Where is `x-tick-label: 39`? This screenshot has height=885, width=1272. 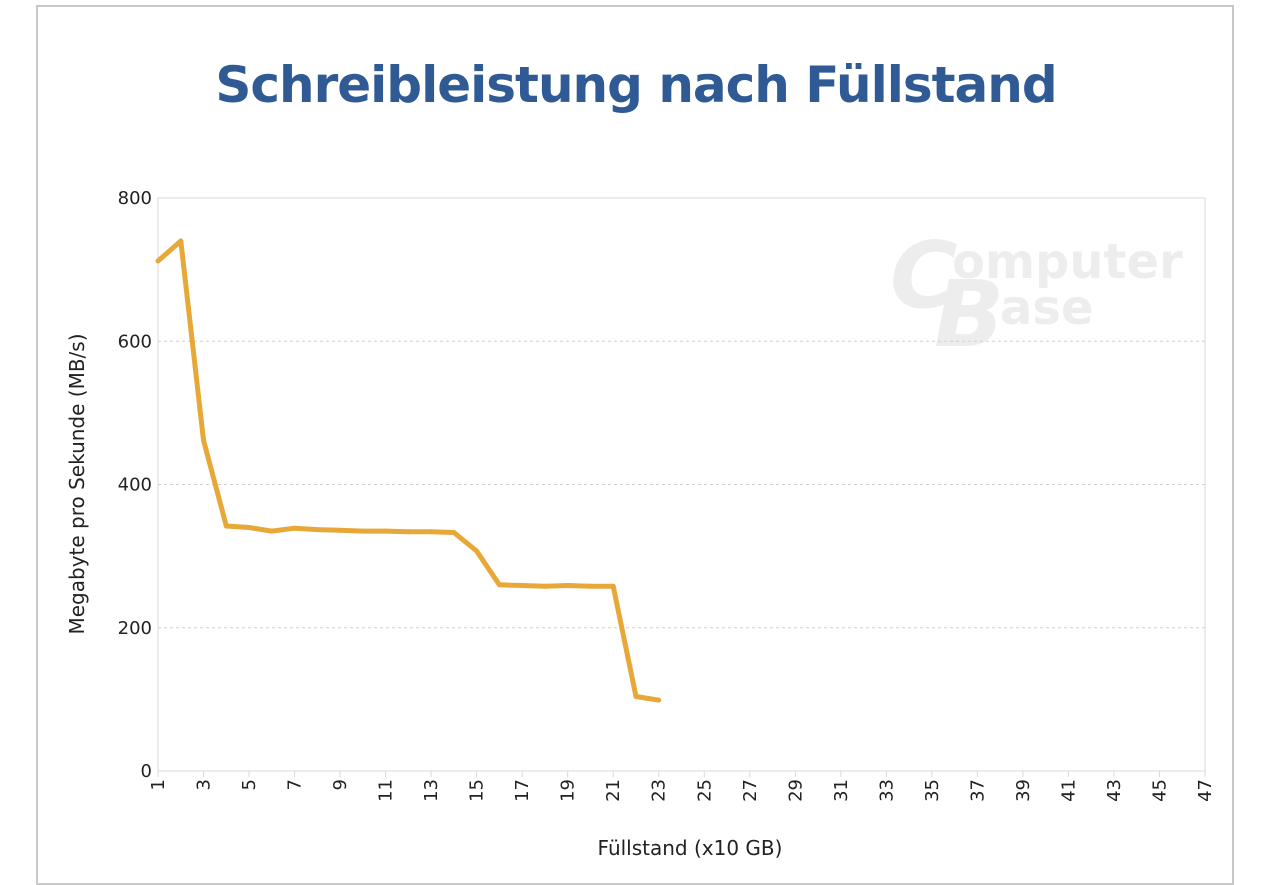
x-tick-label: 39 is located at coordinates (1023, 790).